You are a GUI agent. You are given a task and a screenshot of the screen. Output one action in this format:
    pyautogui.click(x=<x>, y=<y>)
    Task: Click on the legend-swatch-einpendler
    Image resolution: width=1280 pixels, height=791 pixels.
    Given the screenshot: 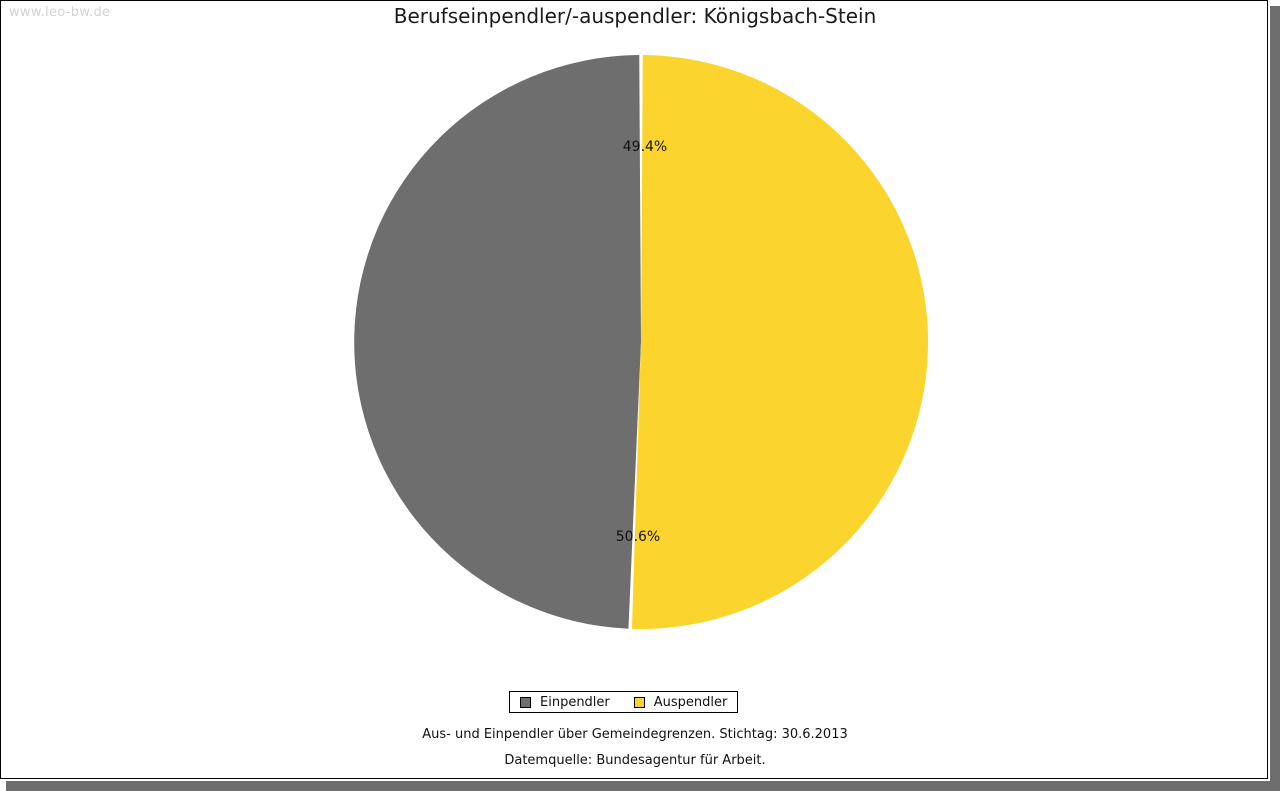 What is the action you would take?
    pyautogui.click(x=525, y=702)
    